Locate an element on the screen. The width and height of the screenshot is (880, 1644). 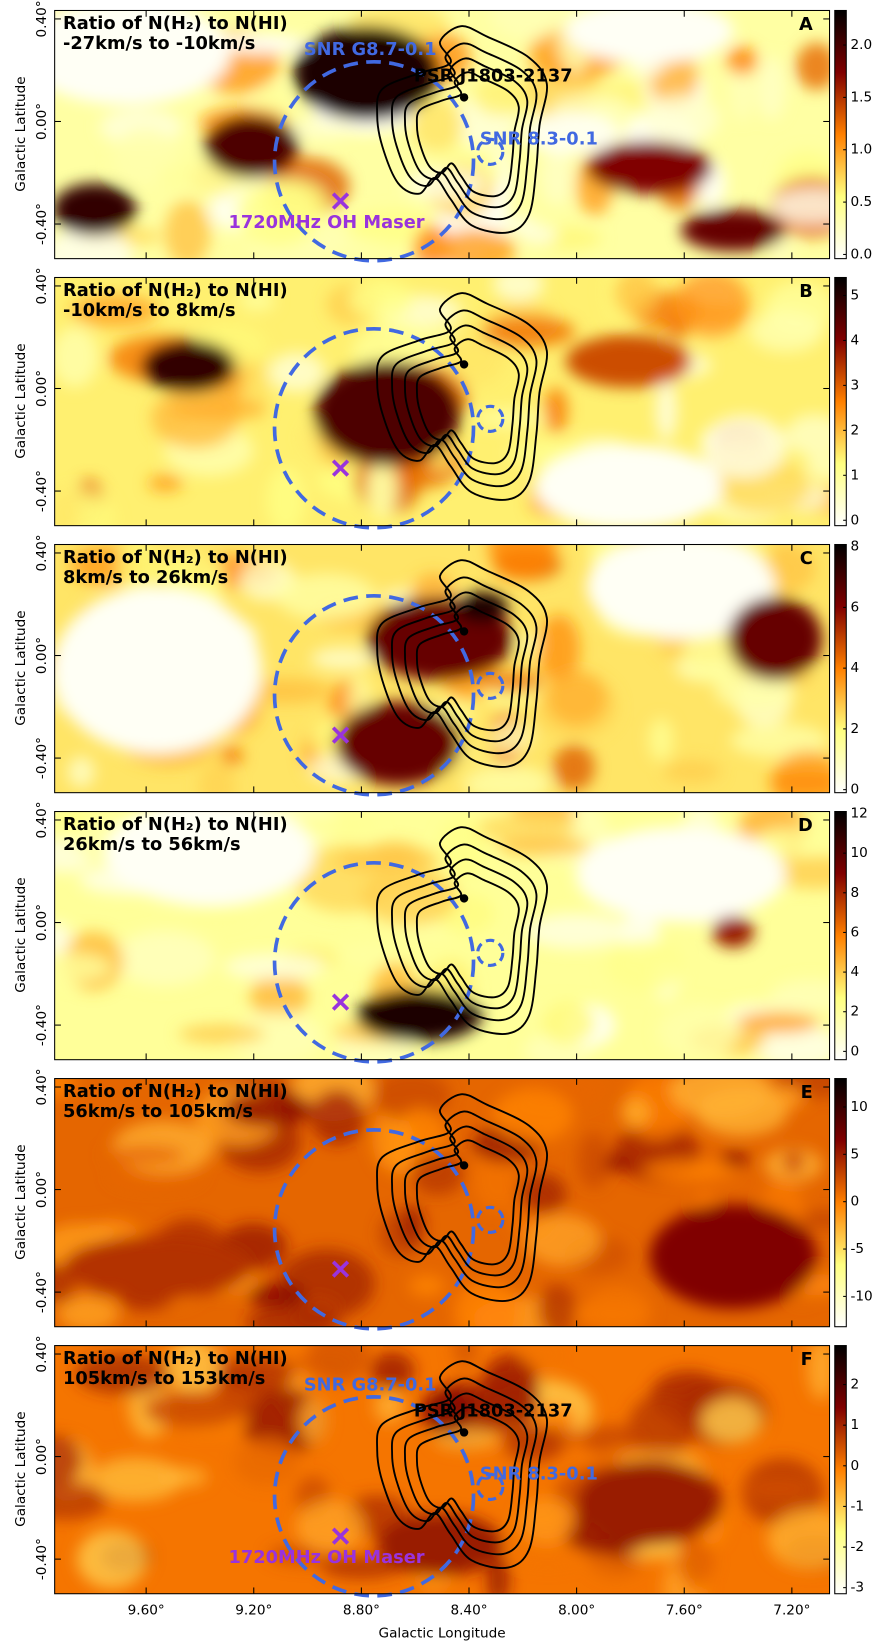
x-tick-label: 8.80° is located at coordinates (361, 1610).